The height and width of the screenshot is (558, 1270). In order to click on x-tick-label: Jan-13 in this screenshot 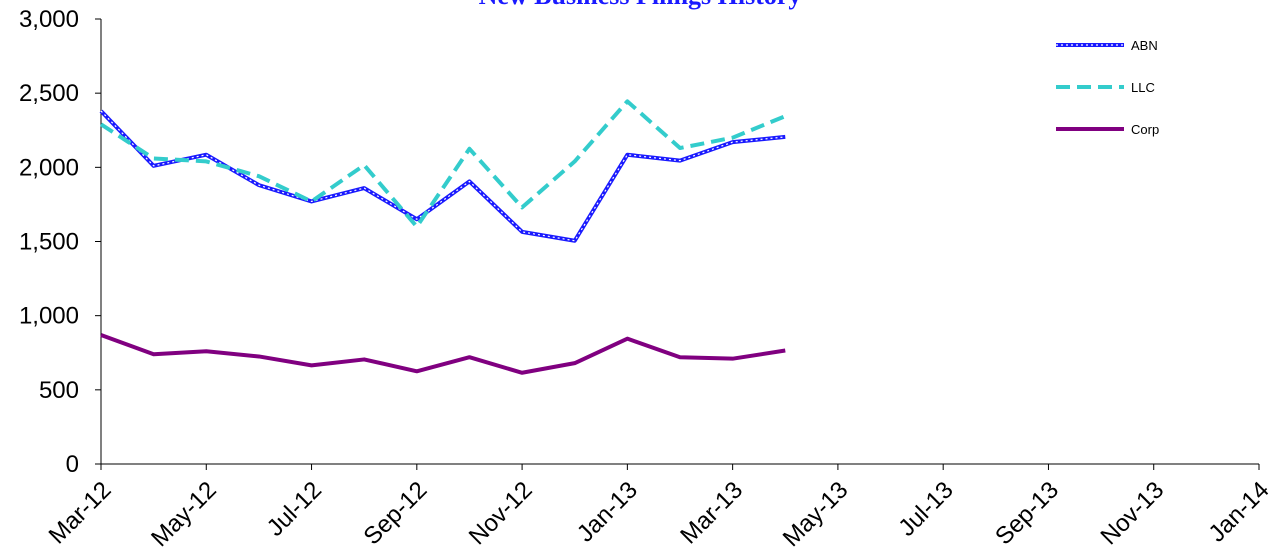, I will do `click(607, 511)`.